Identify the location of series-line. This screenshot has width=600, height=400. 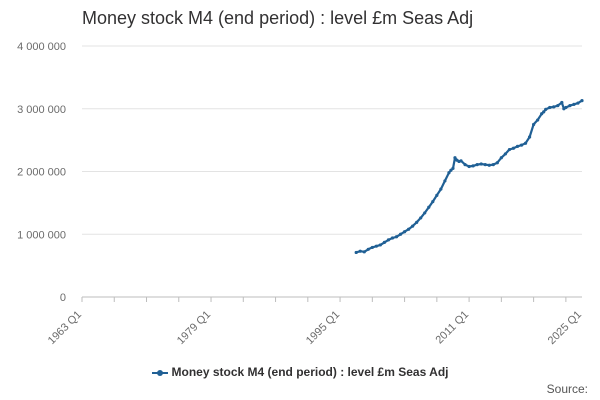
(469, 176).